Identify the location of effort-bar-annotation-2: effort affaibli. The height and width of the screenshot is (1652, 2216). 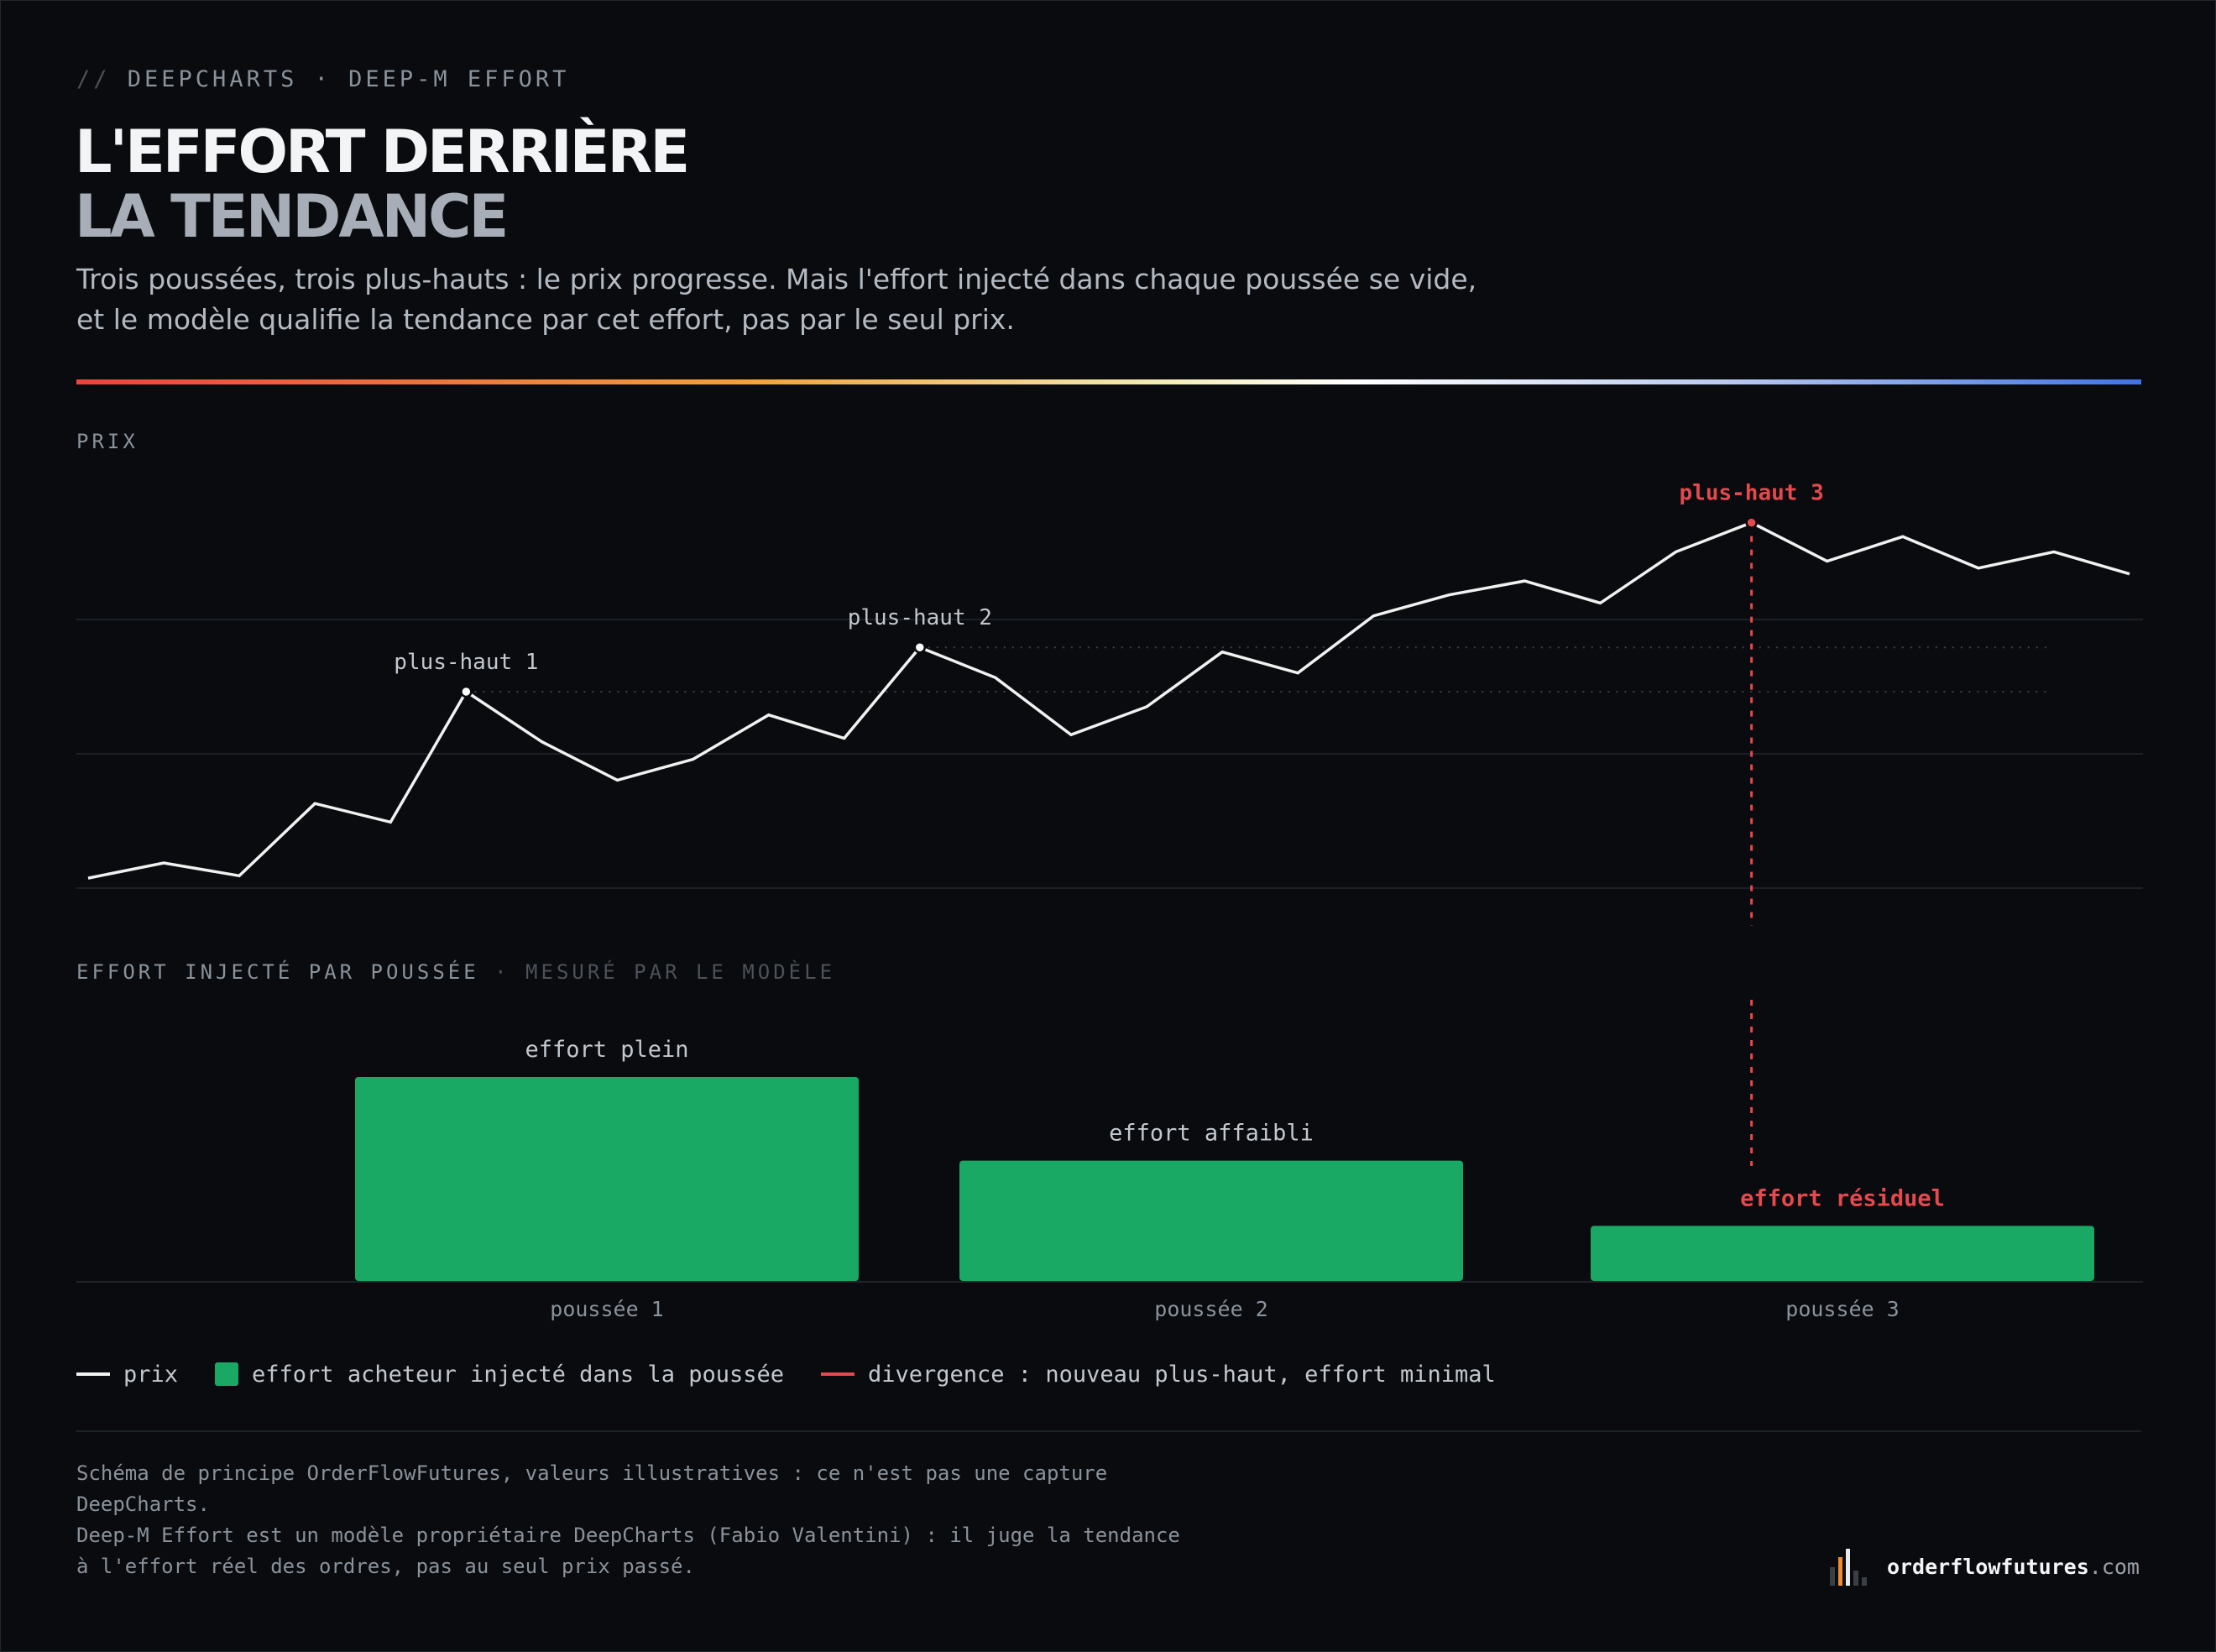
(1211, 1134).